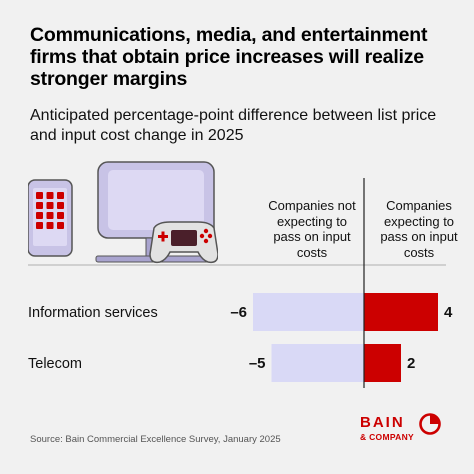 The image size is (474, 474). I want to click on devices-illustration, so click(123, 212).